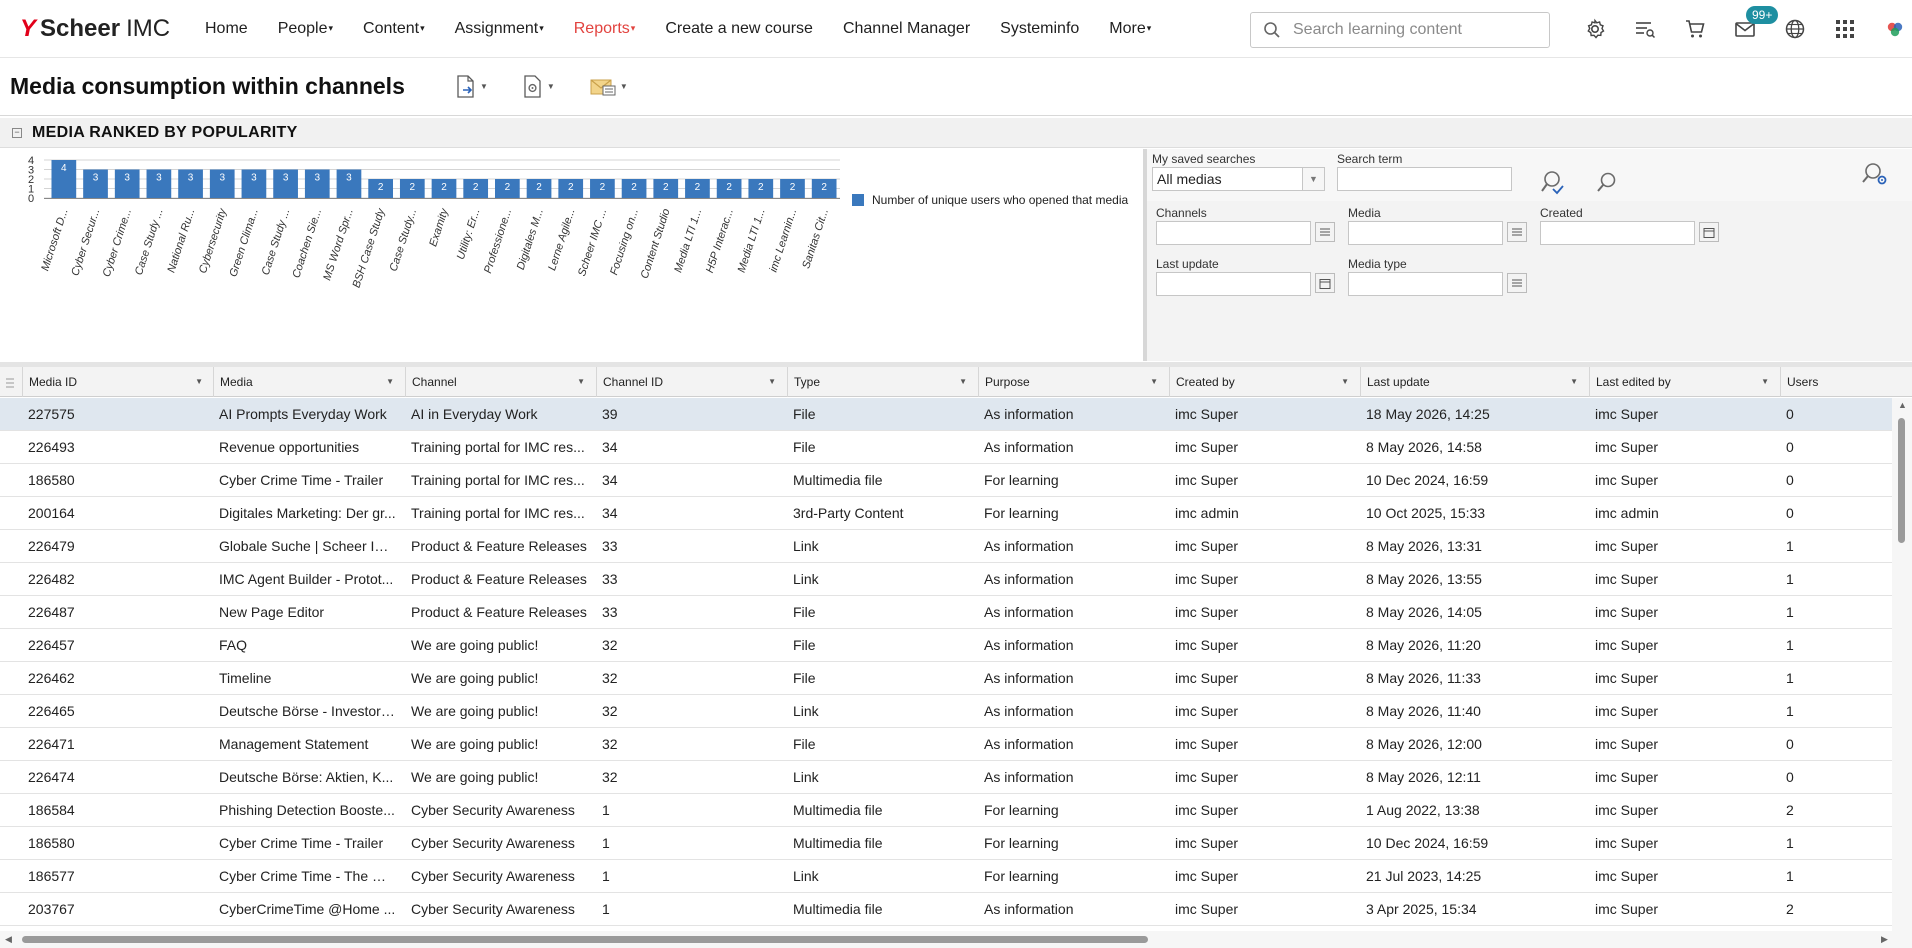  Describe the element at coordinates (1238, 179) in the screenshot. I see `saved-searches-select: All medias` at that location.